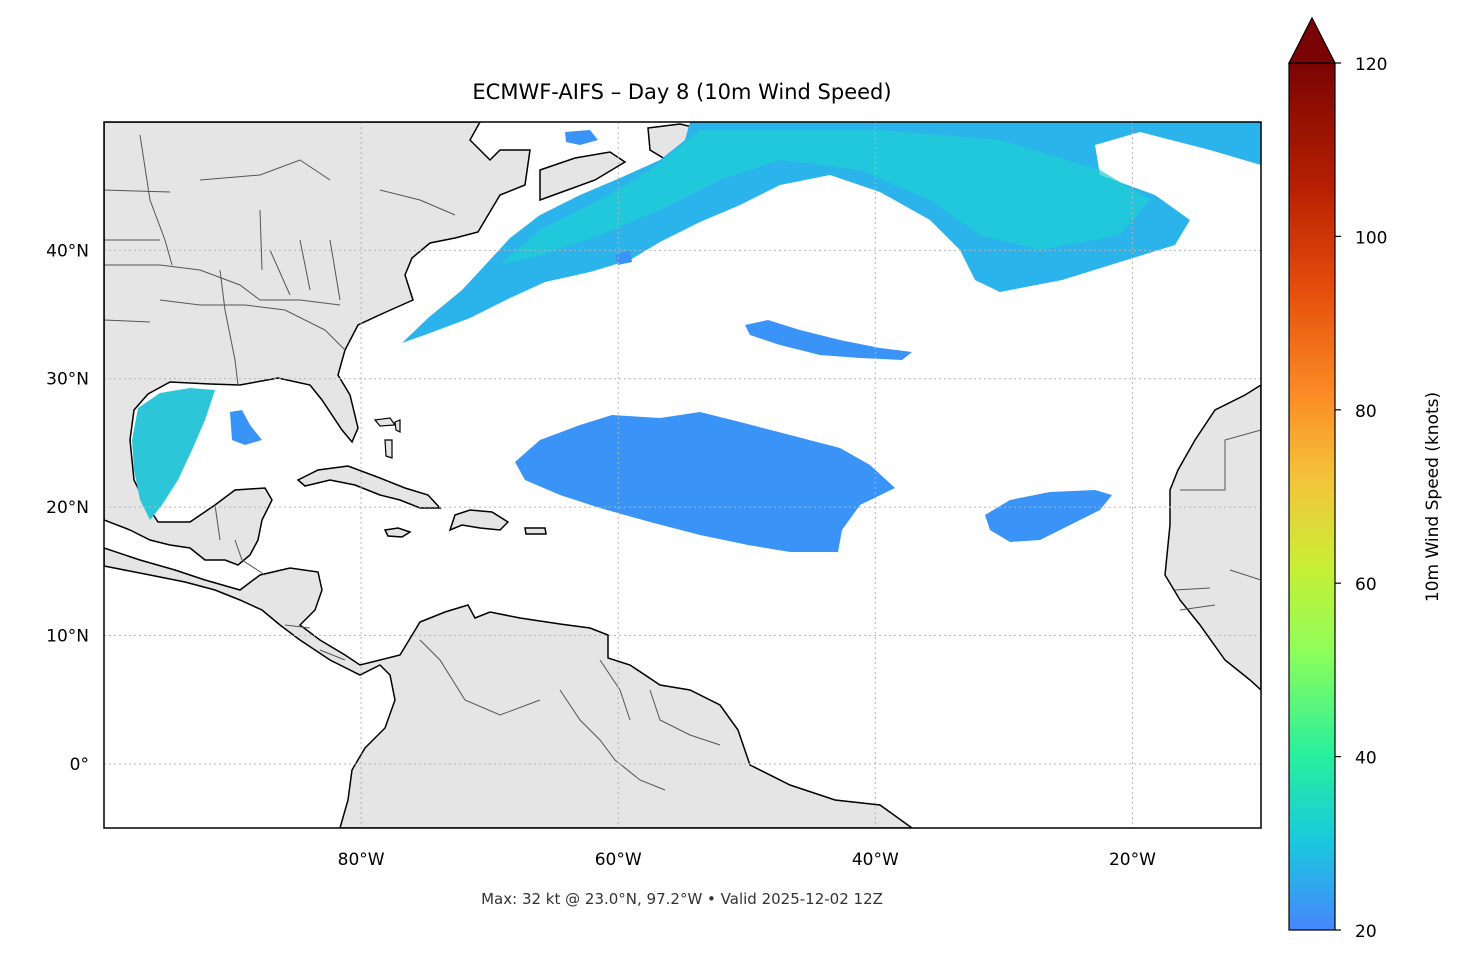 The image size is (1466, 969). Describe the element at coordinates (535, 531) in the screenshot. I see `land-puerto-rico` at that location.